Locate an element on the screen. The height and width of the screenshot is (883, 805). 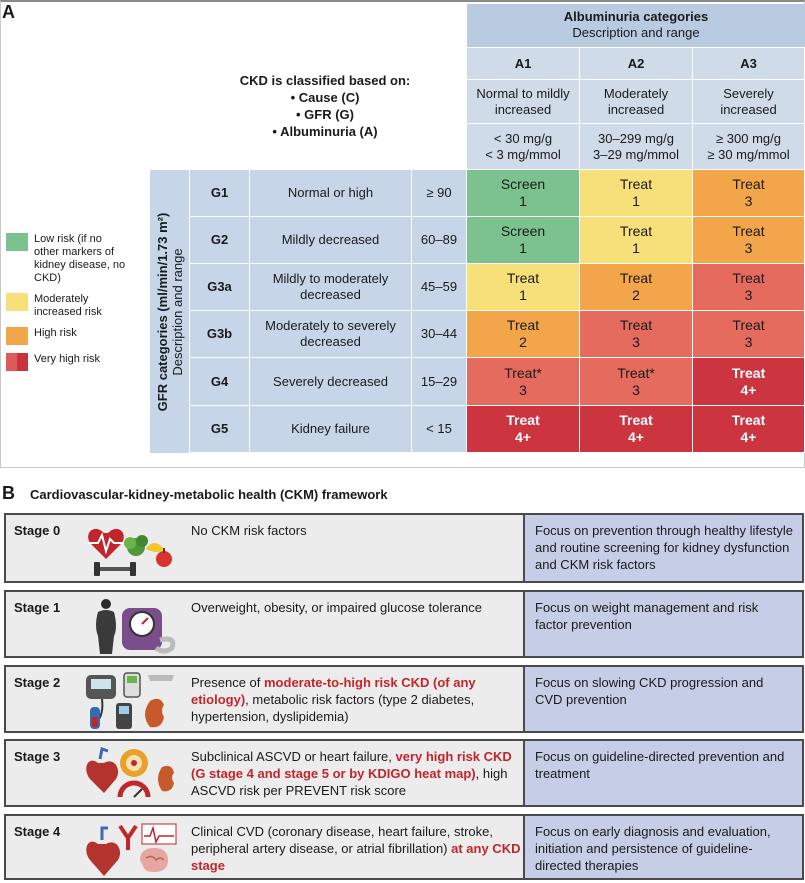
heart-ecg-brain-icon is located at coordinates (131, 849).